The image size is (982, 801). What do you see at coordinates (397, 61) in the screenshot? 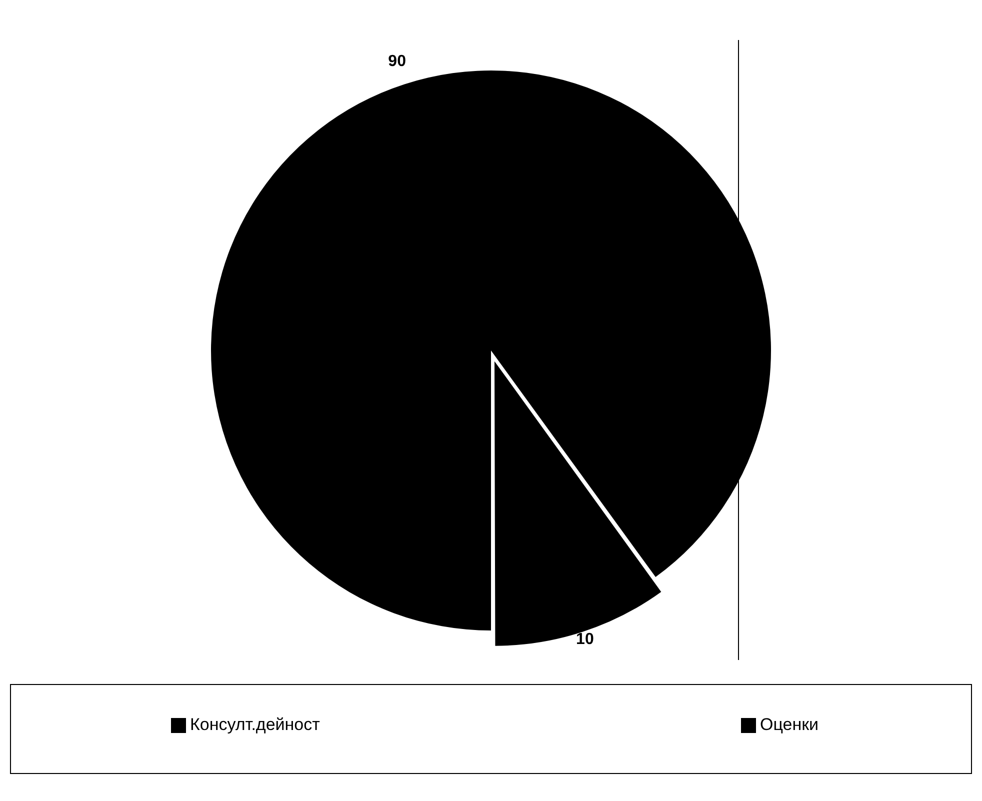
I see `data-label: 90` at bounding box center [397, 61].